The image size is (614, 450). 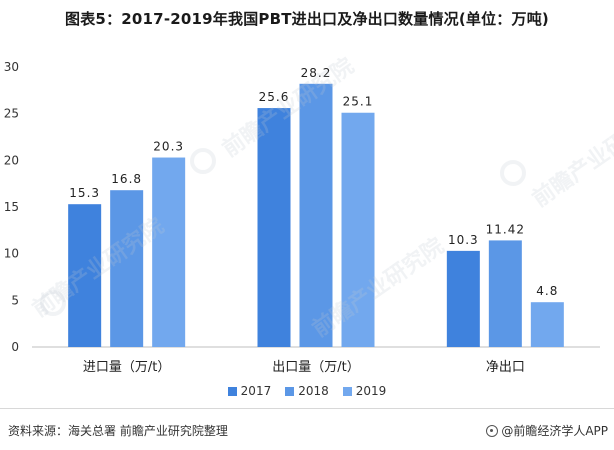 What do you see at coordinates (168, 147) in the screenshot?
I see `data-label: 20.3` at bounding box center [168, 147].